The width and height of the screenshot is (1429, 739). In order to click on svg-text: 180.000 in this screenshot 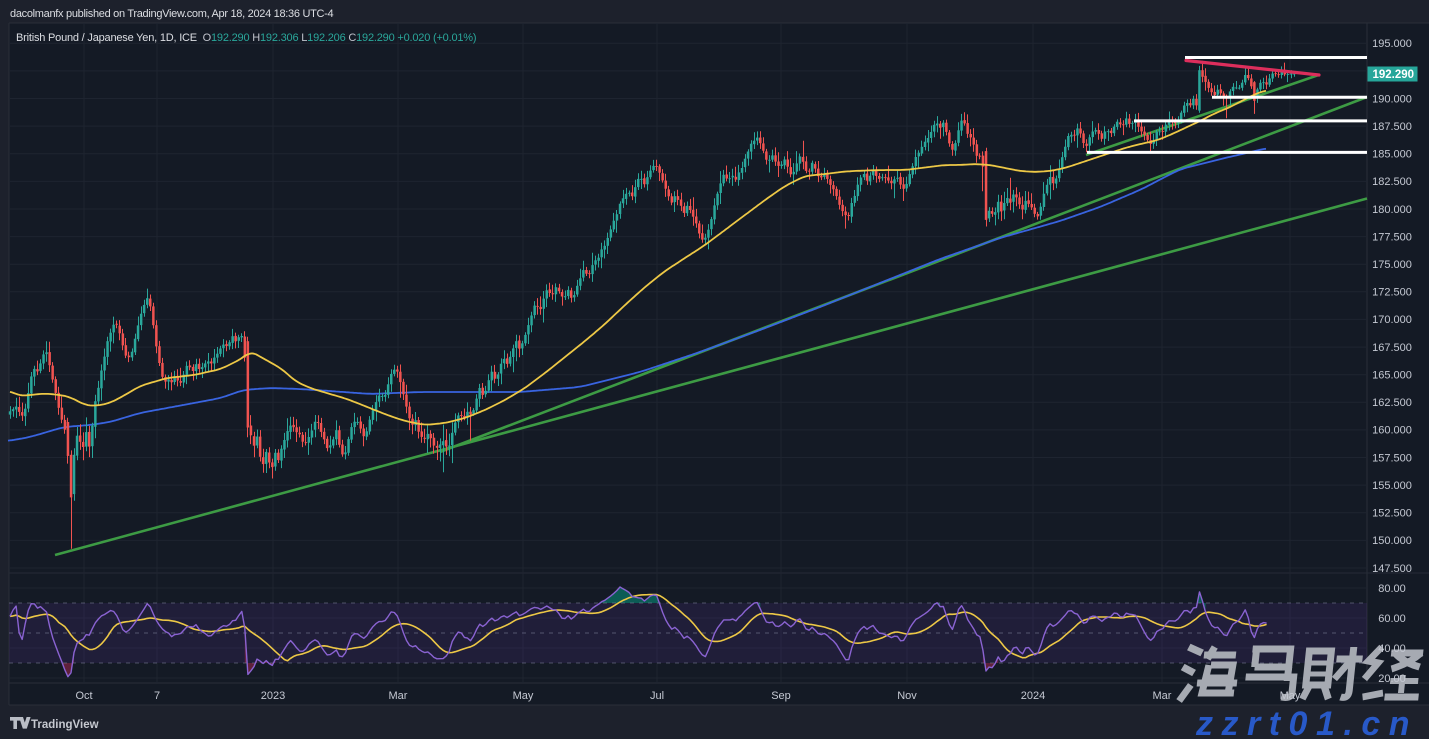, I will do `click(1392, 210)`.